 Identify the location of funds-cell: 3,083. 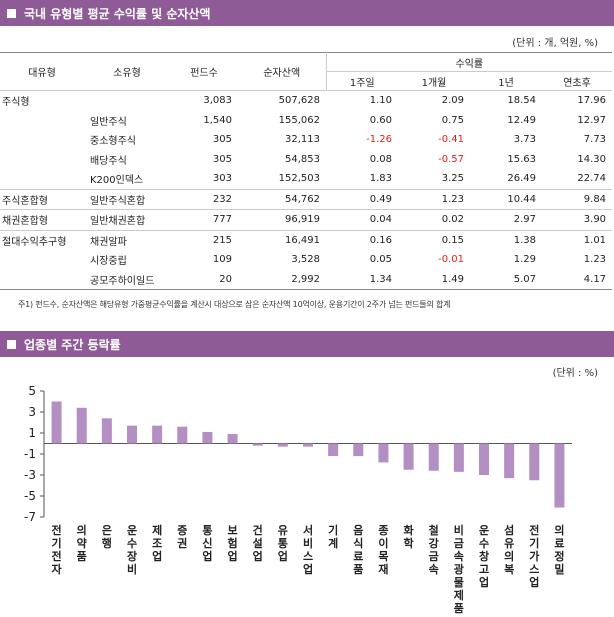
(204, 100).